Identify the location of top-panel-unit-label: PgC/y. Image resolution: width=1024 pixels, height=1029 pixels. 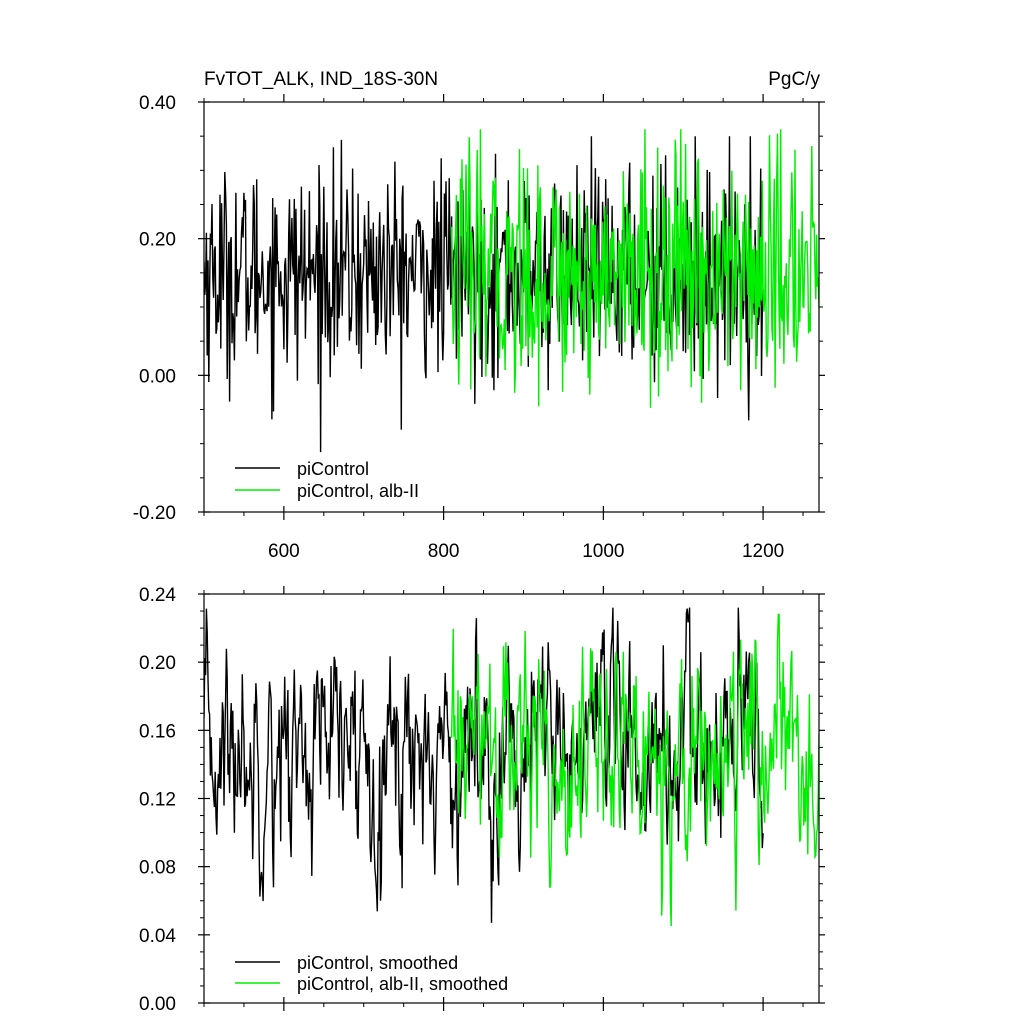
(794, 79).